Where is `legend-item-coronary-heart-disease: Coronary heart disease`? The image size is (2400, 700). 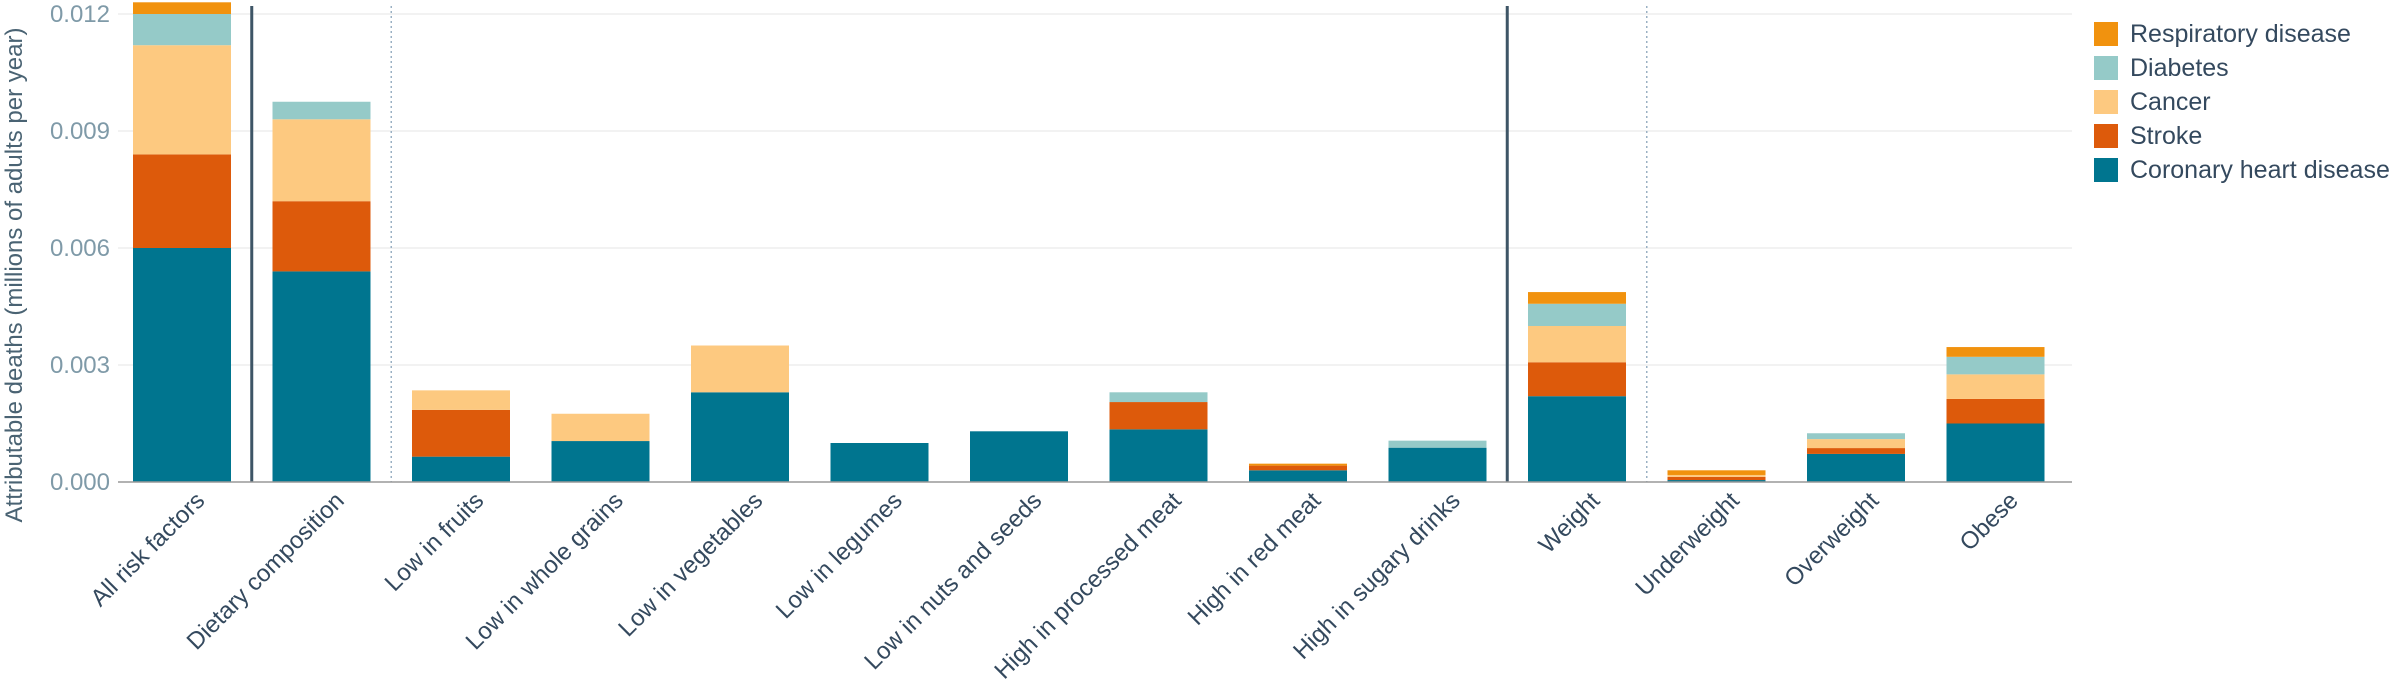
legend-item-coronary-heart-disease: Coronary heart disease is located at coordinates (2242, 170).